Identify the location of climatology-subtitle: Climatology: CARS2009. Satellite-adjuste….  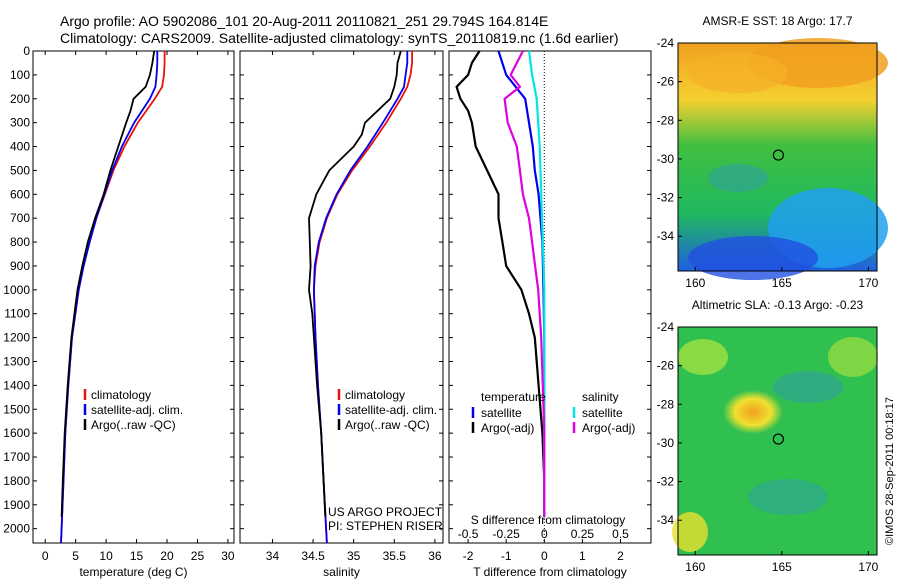
(339, 38).